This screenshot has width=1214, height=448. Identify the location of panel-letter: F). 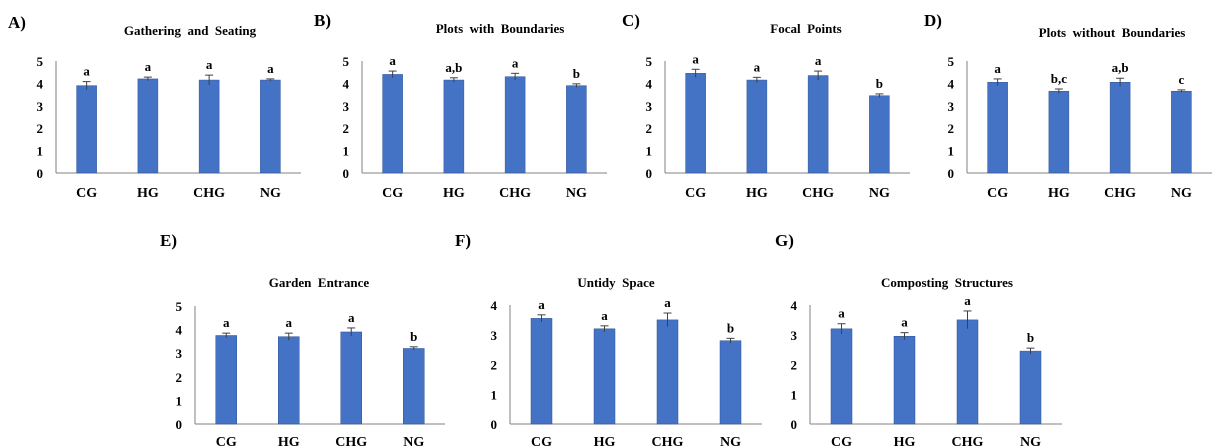
(463, 240).